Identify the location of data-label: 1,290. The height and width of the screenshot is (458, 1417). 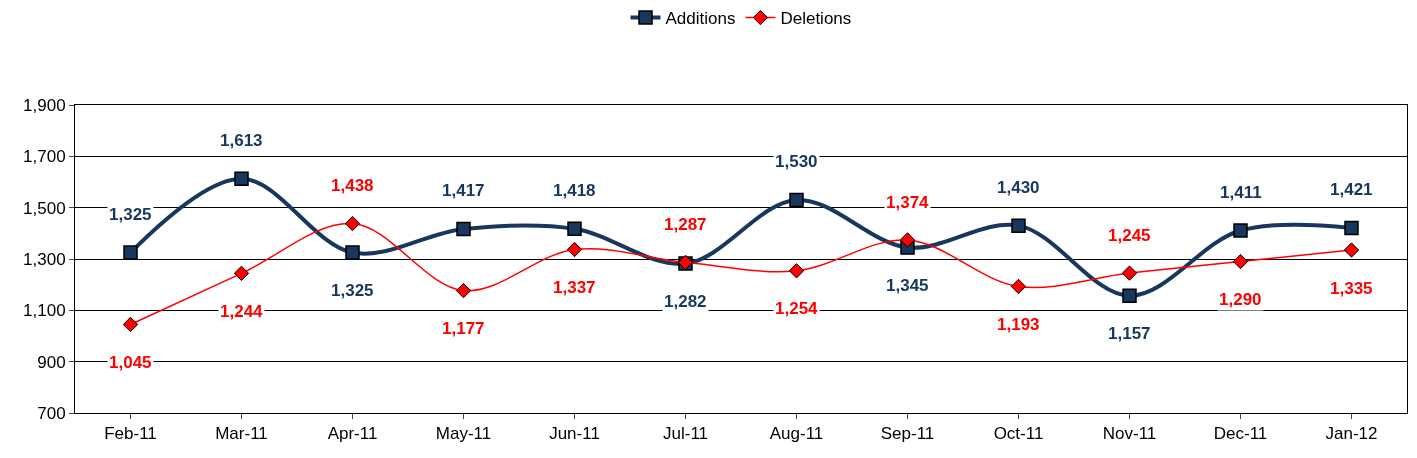
(1240, 299).